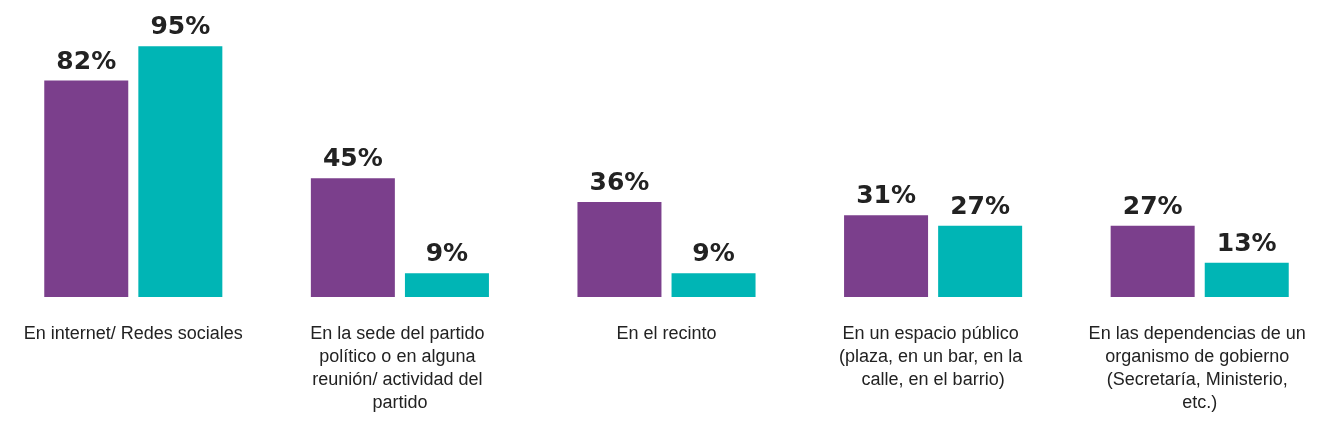 This screenshot has width=1333, height=422. Describe the element at coordinates (86, 60) in the screenshot. I see `data-label: 82%` at that location.